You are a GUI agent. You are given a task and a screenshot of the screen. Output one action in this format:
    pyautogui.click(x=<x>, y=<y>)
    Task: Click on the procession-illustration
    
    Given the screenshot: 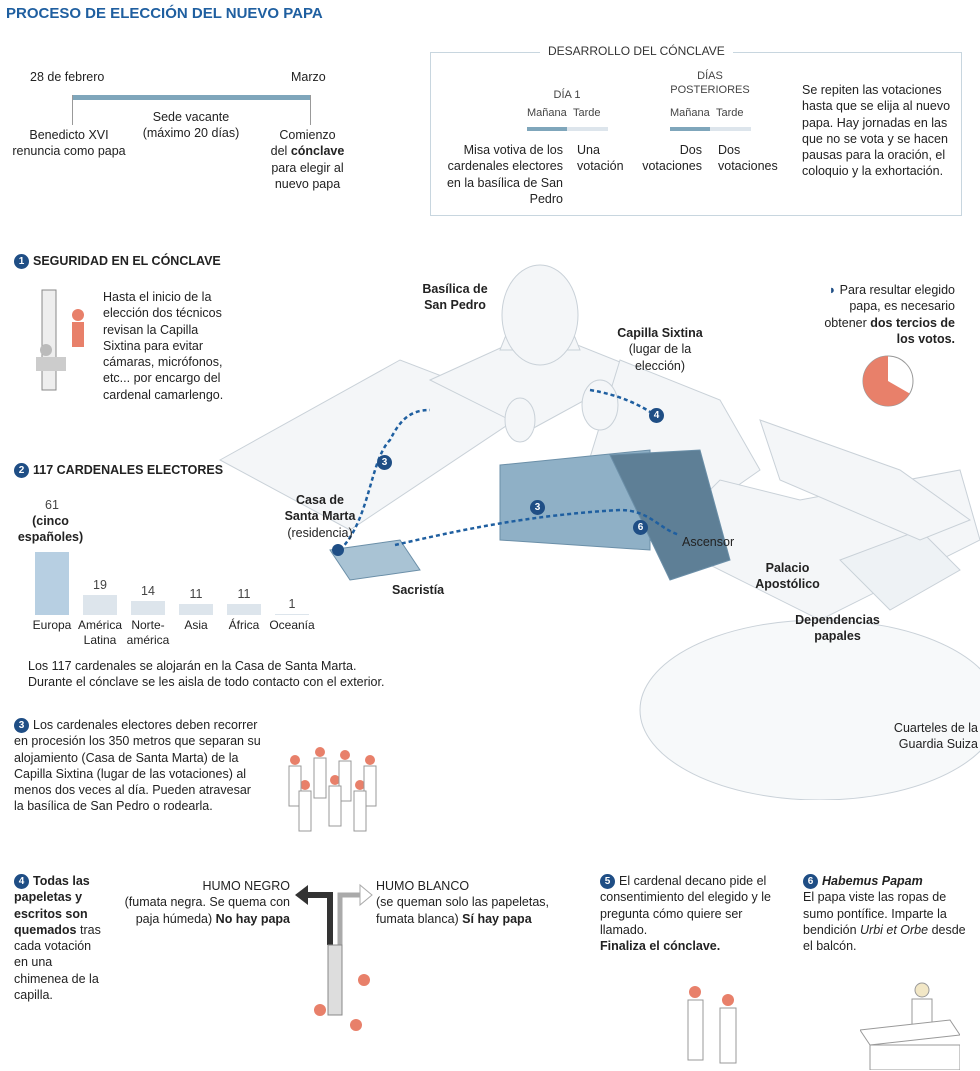 What is the action you would take?
    pyautogui.click(x=332, y=789)
    